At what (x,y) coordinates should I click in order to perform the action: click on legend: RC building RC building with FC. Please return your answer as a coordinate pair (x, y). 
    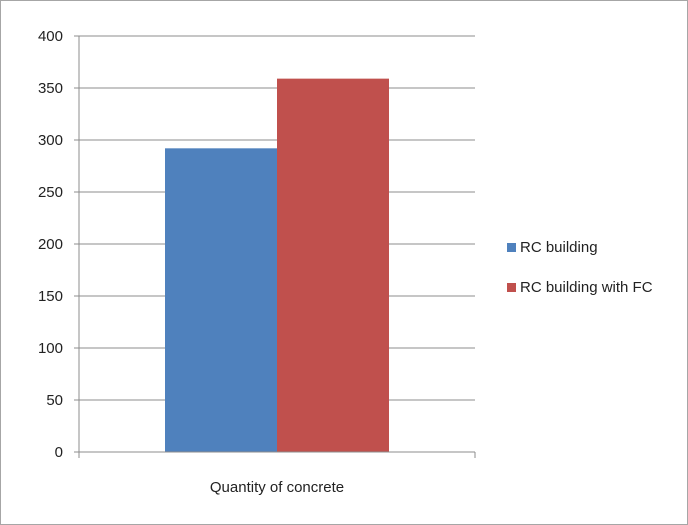
    Looking at the image, I should click on (594, 277).